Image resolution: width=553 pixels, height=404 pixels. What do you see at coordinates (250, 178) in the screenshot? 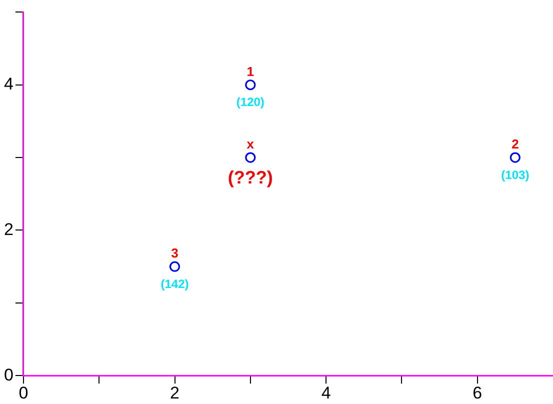
I see `annotation: (???)` at bounding box center [250, 178].